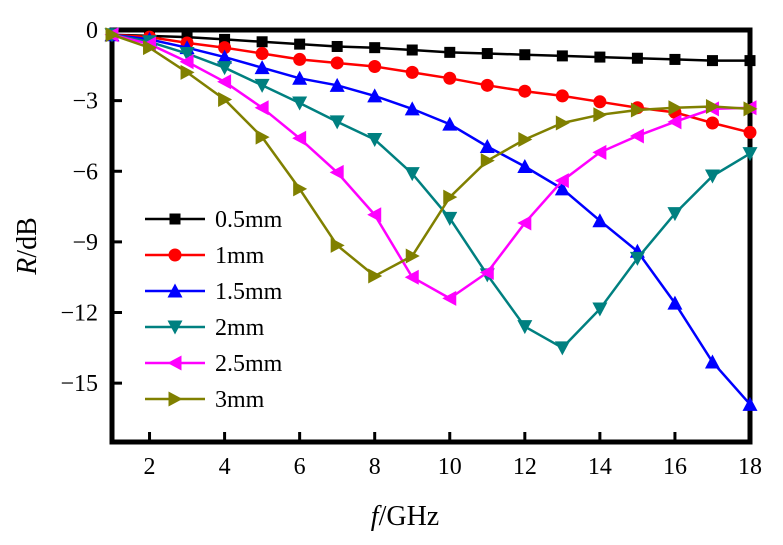 The width and height of the screenshot is (783, 545). Describe the element at coordinates (249, 292) in the screenshot. I see `legend-label-1-5mm: 1.5mm` at that location.